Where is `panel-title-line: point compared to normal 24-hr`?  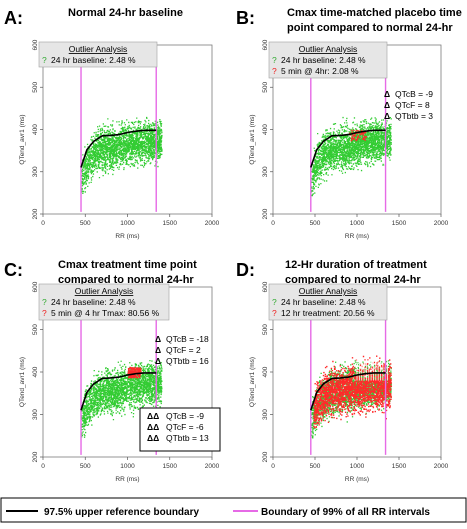
panel-title-line: point compared to normal 24-hr is located at coordinates (370, 28).